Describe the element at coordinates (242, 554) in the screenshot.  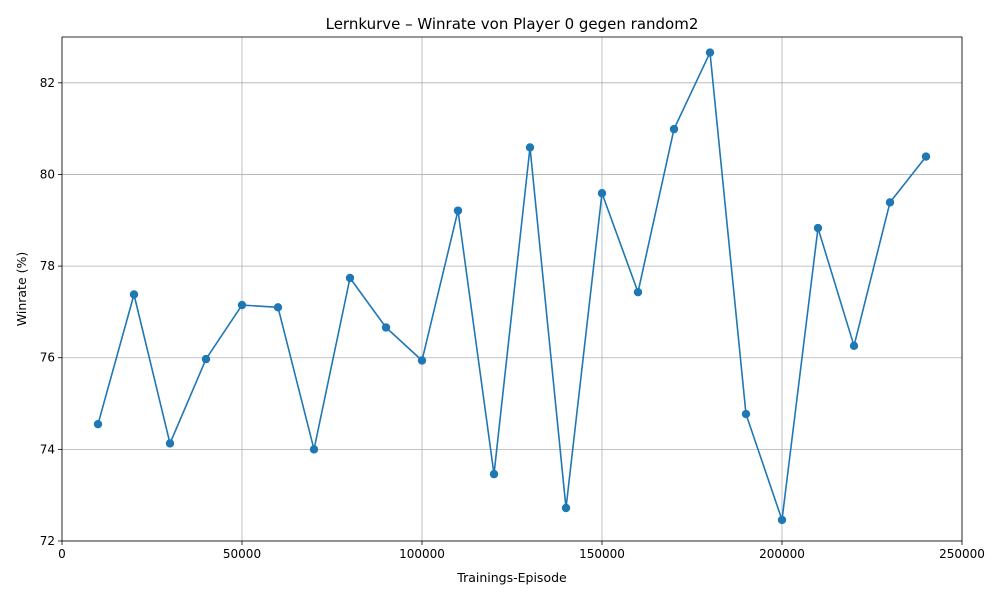
I see `x-tick-label: 50000` at that location.